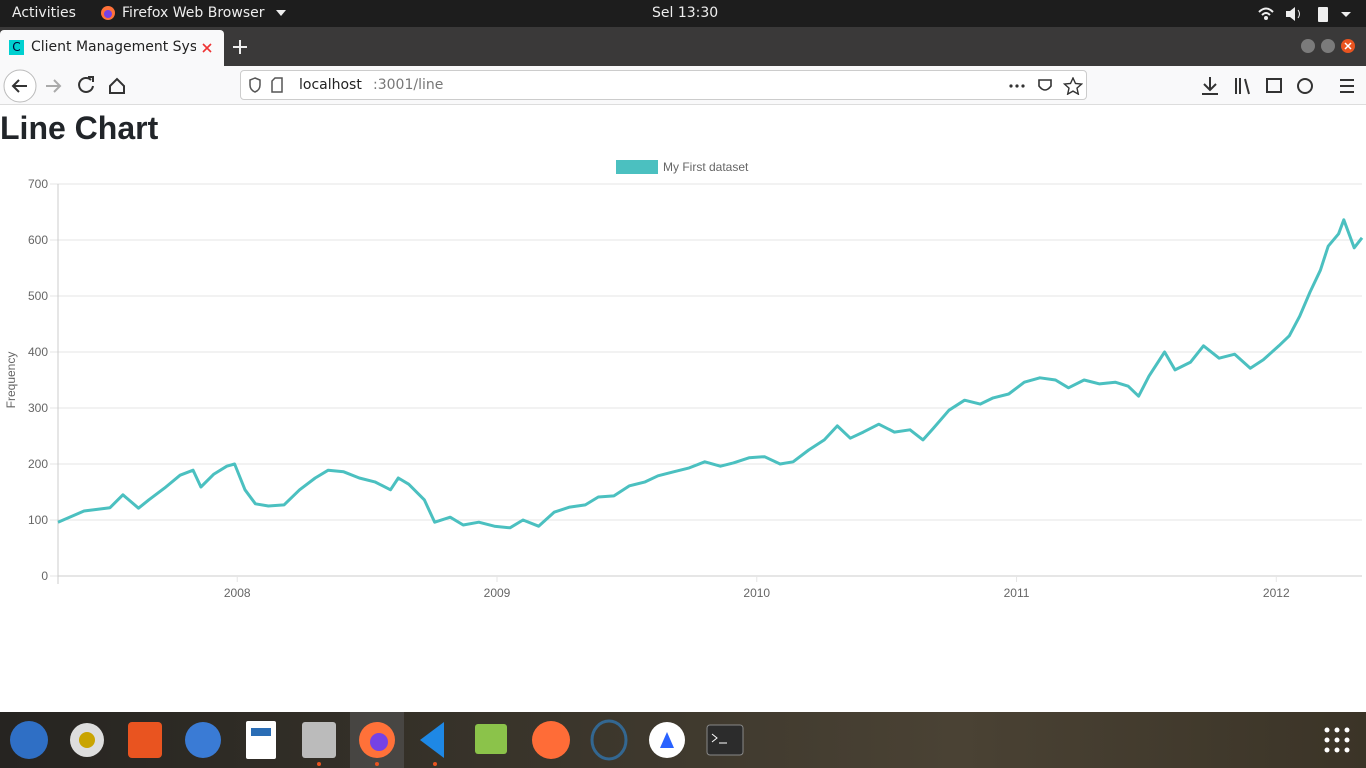  What do you see at coordinates (11, 380) in the screenshot?
I see `y-axis-title: Frequency` at bounding box center [11, 380].